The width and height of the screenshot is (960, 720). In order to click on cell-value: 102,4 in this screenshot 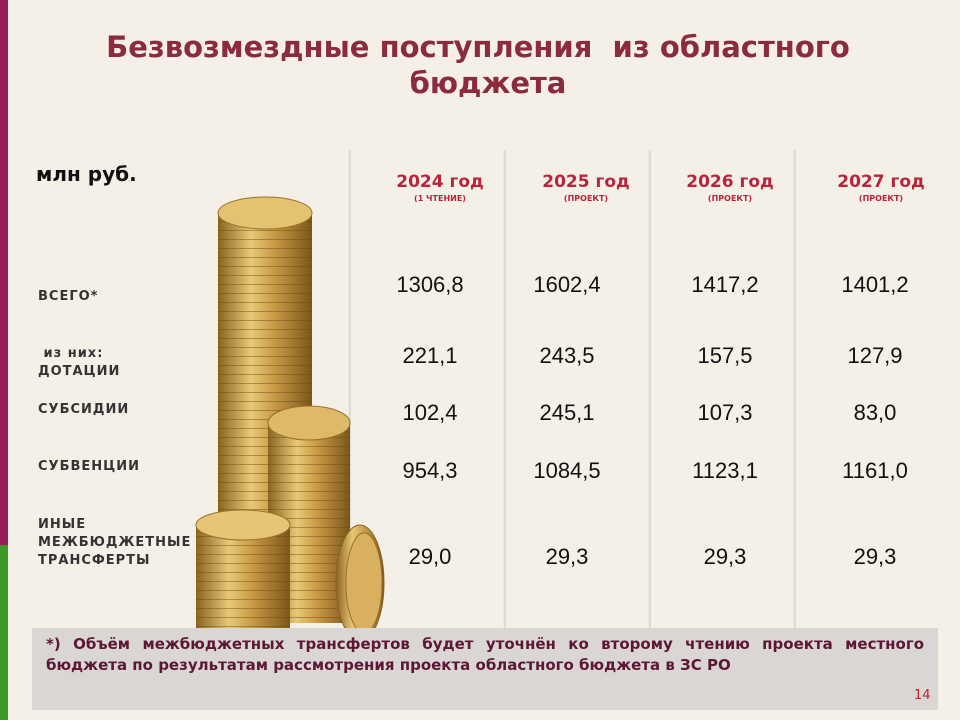, I will do `click(430, 412)`.